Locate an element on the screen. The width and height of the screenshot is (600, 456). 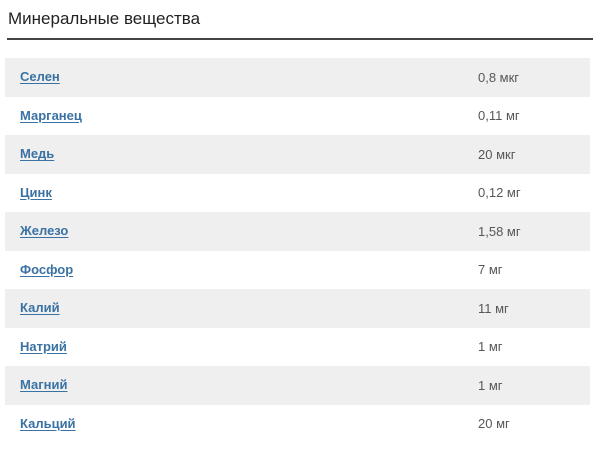
table-row: Марганец 0,11 мг is located at coordinates (297, 115).